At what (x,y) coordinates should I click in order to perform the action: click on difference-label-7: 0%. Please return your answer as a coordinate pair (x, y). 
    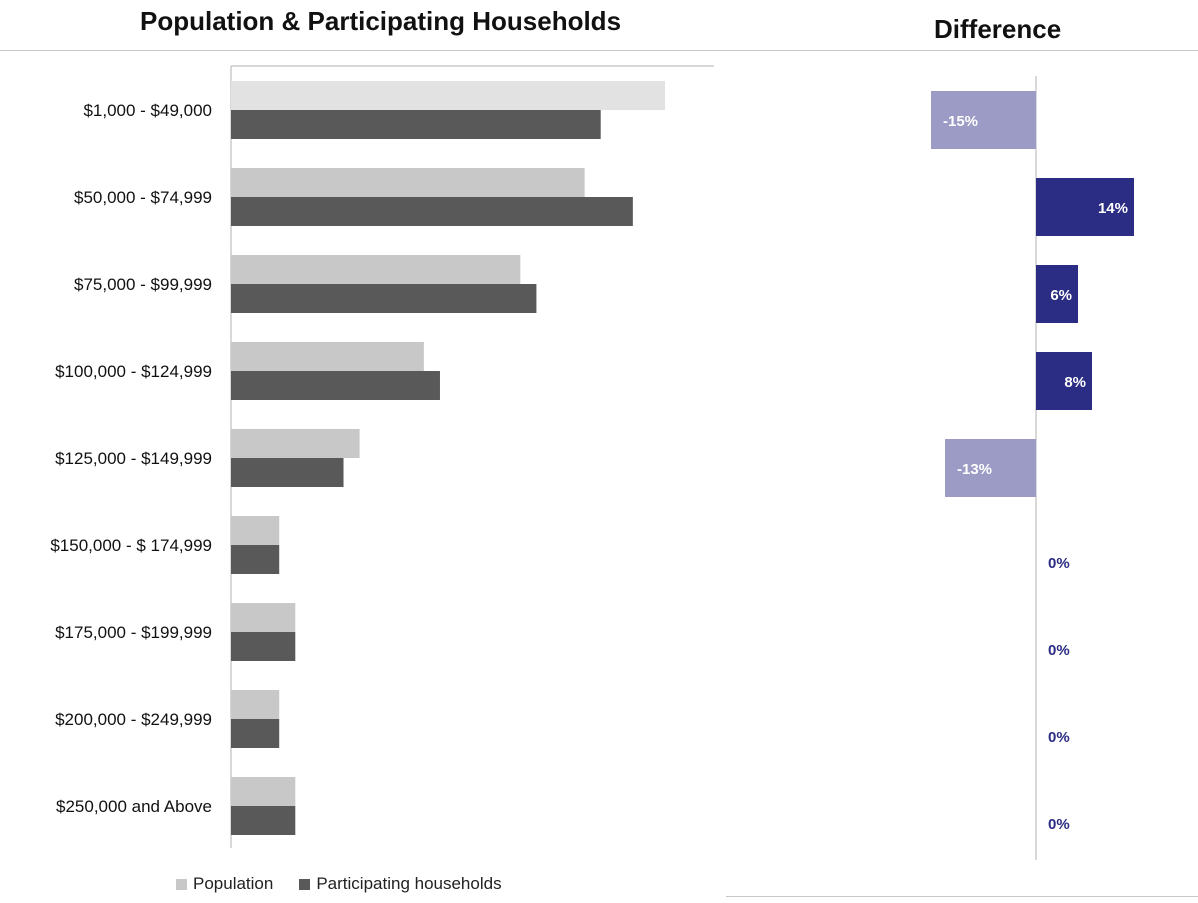
    Looking at the image, I should click on (1059, 650).